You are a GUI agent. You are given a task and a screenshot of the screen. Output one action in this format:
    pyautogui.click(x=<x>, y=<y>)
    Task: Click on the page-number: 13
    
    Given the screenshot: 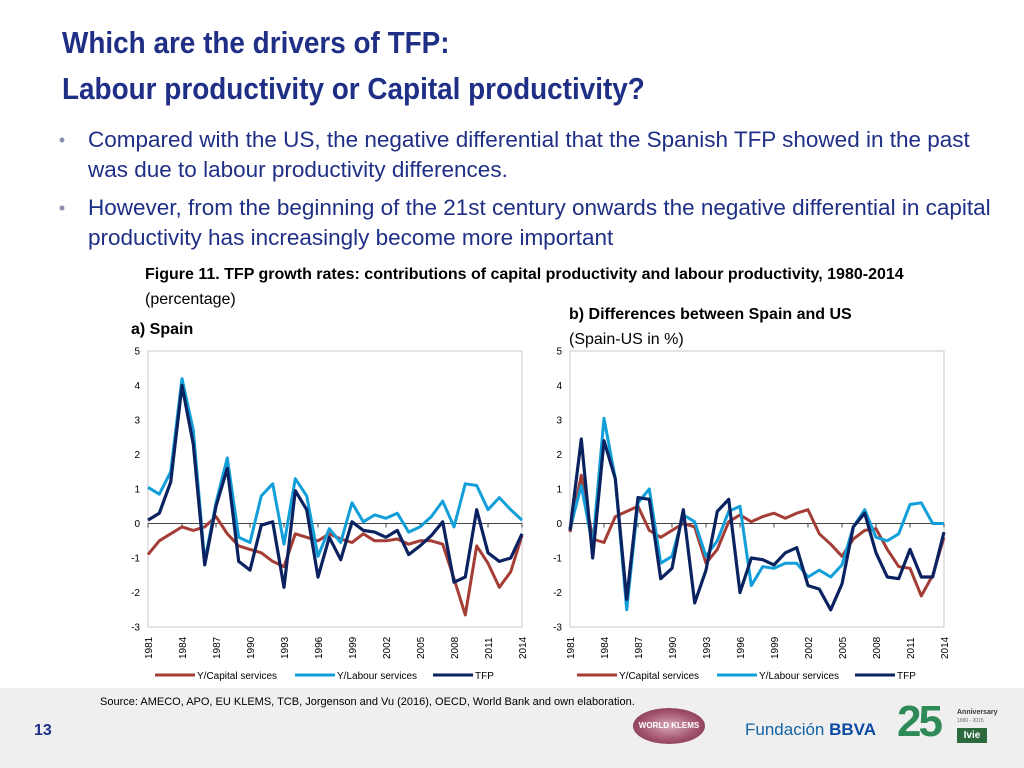 What is the action you would take?
    pyautogui.click(x=43, y=730)
    